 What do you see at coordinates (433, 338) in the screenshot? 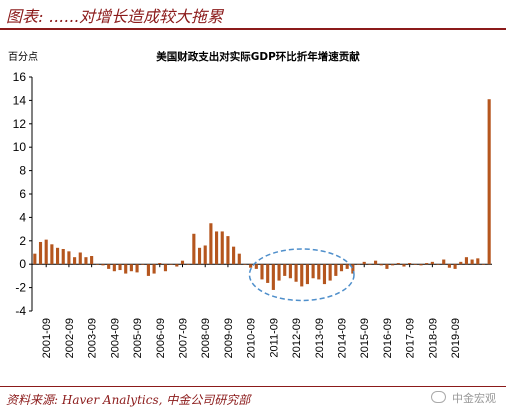
I see `x-tick-label: 2018-09` at bounding box center [433, 338].